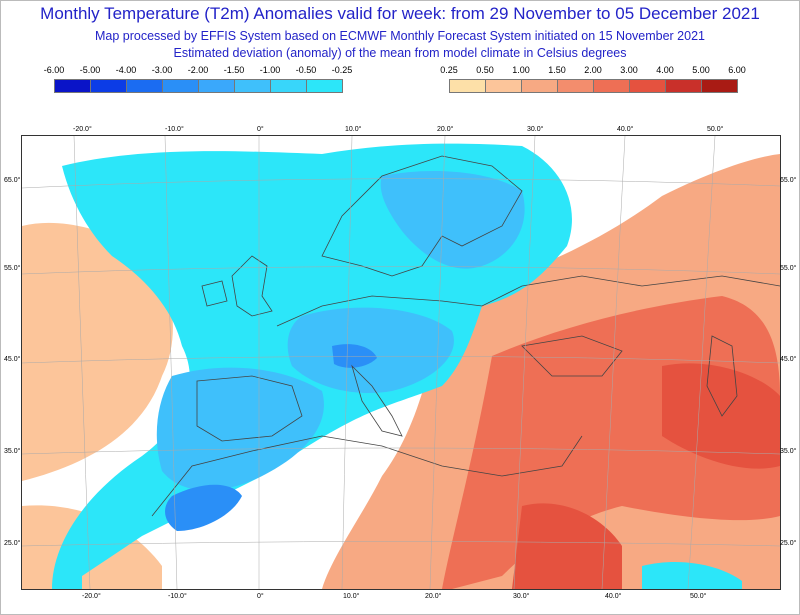  What do you see at coordinates (249, 408) in the screenshot?
I see `coastline-iberia` at bounding box center [249, 408].